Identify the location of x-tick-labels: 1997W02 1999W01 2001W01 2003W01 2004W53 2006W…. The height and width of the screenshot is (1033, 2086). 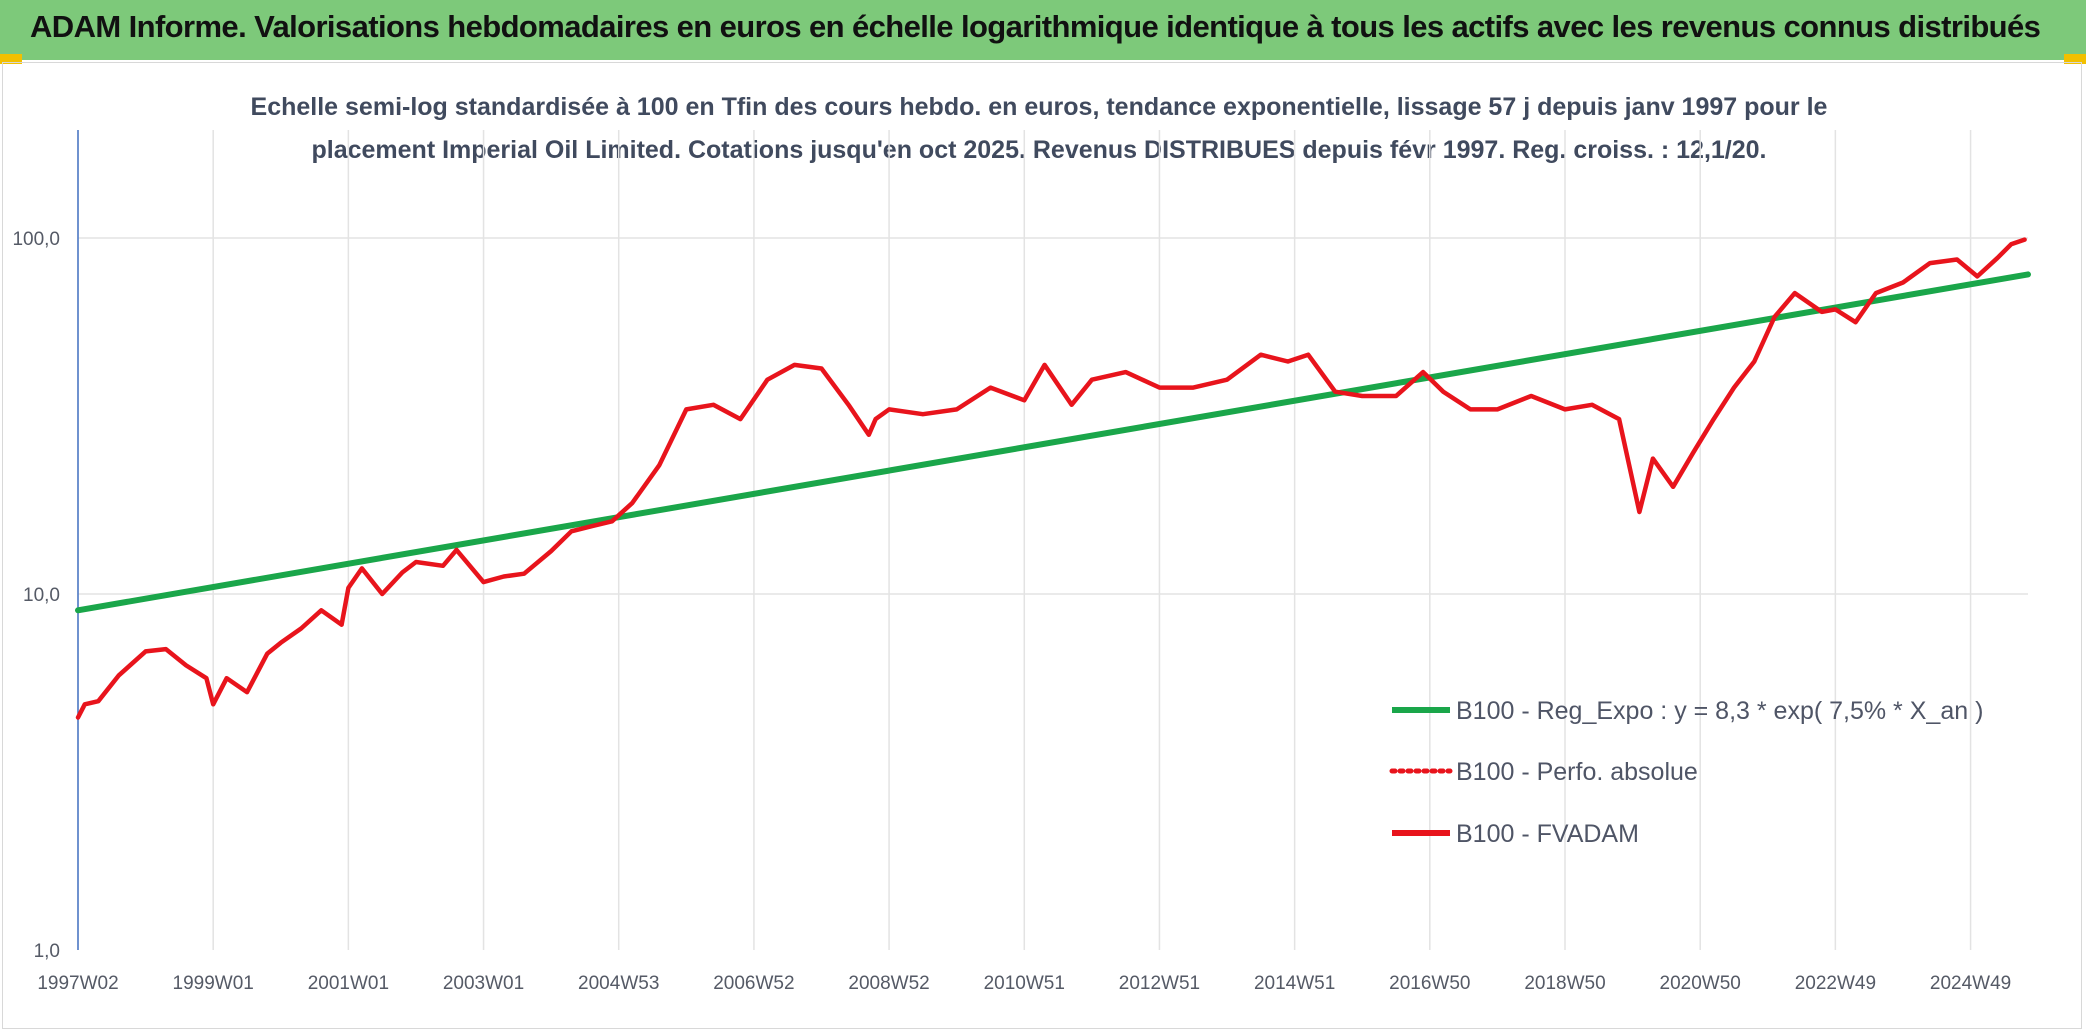
(1024, 983).